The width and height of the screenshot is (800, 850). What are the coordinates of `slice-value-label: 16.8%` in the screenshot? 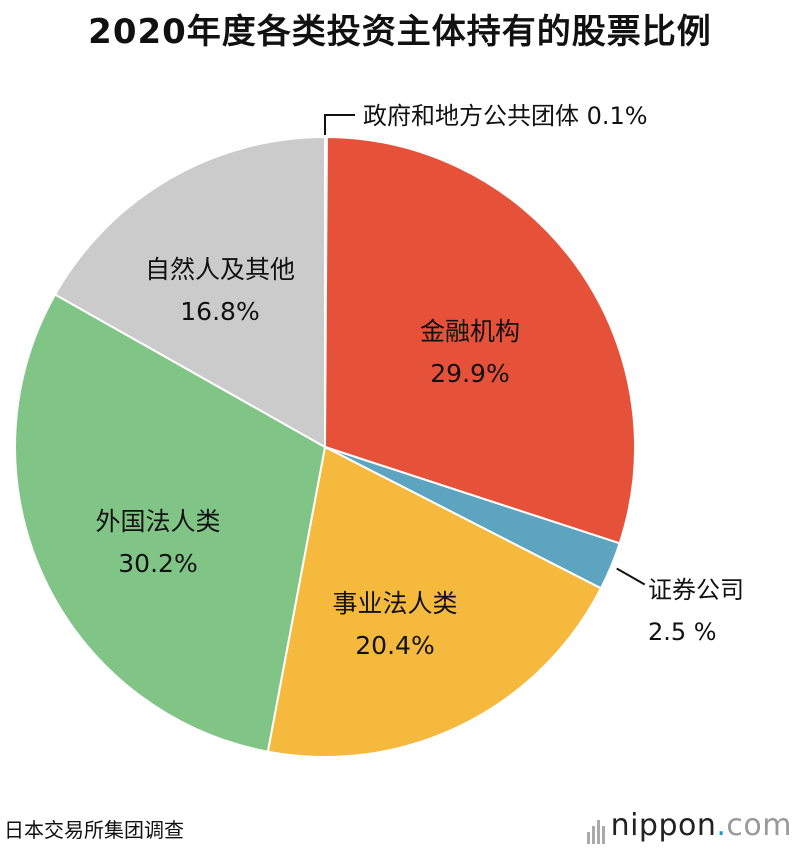 It's located at (219, 311).